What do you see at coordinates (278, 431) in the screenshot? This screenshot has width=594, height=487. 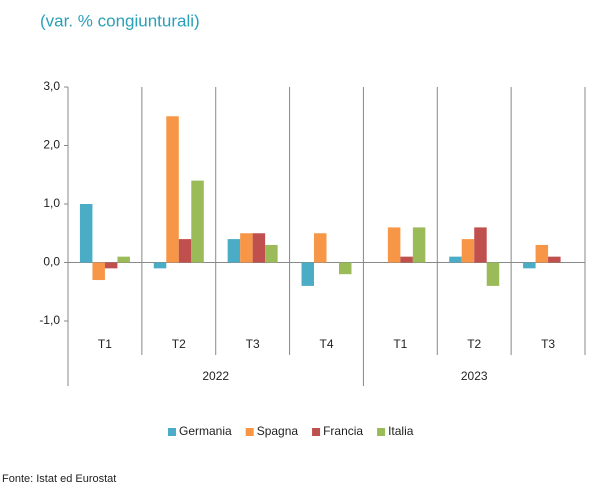 I see `legend-label: Spagna` at bounding box center [278, 431].